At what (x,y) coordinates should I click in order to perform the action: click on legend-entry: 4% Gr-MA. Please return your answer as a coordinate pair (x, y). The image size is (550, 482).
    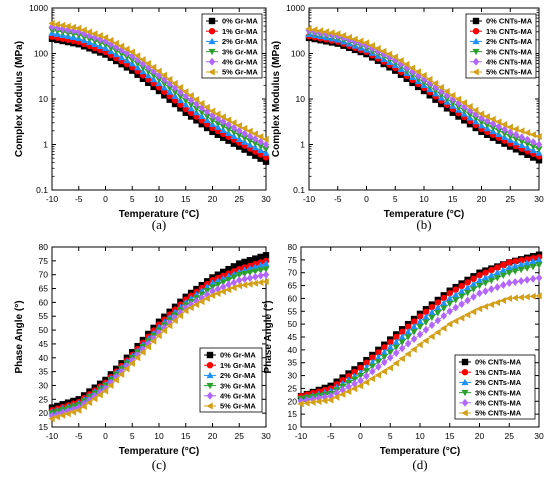
    Looking at the image, I should click on (238, 396).